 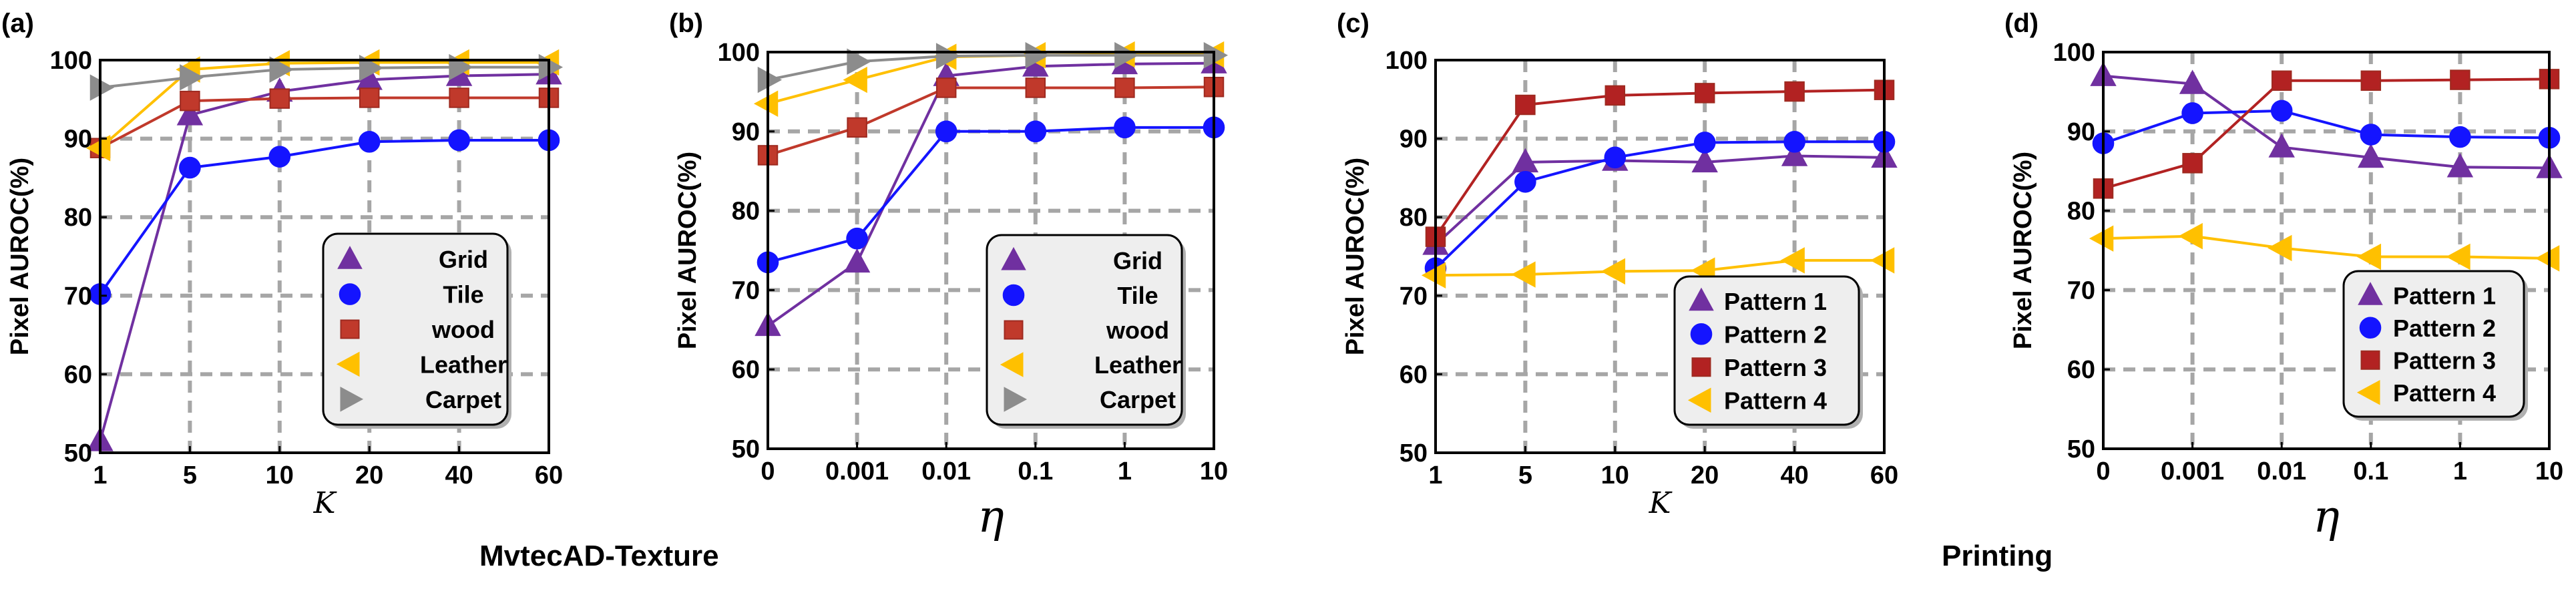 I want to click on legend-label: Pattern 3, so click(x=2444, y=360).